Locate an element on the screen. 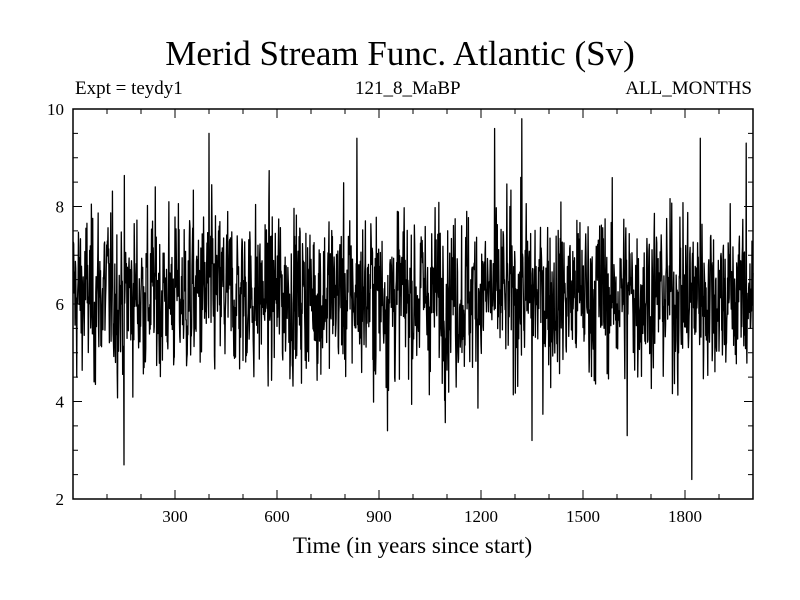 The height and width of the screenshot is (600, 800). y-tick-label: 8 is located at coordinates (60, 207).